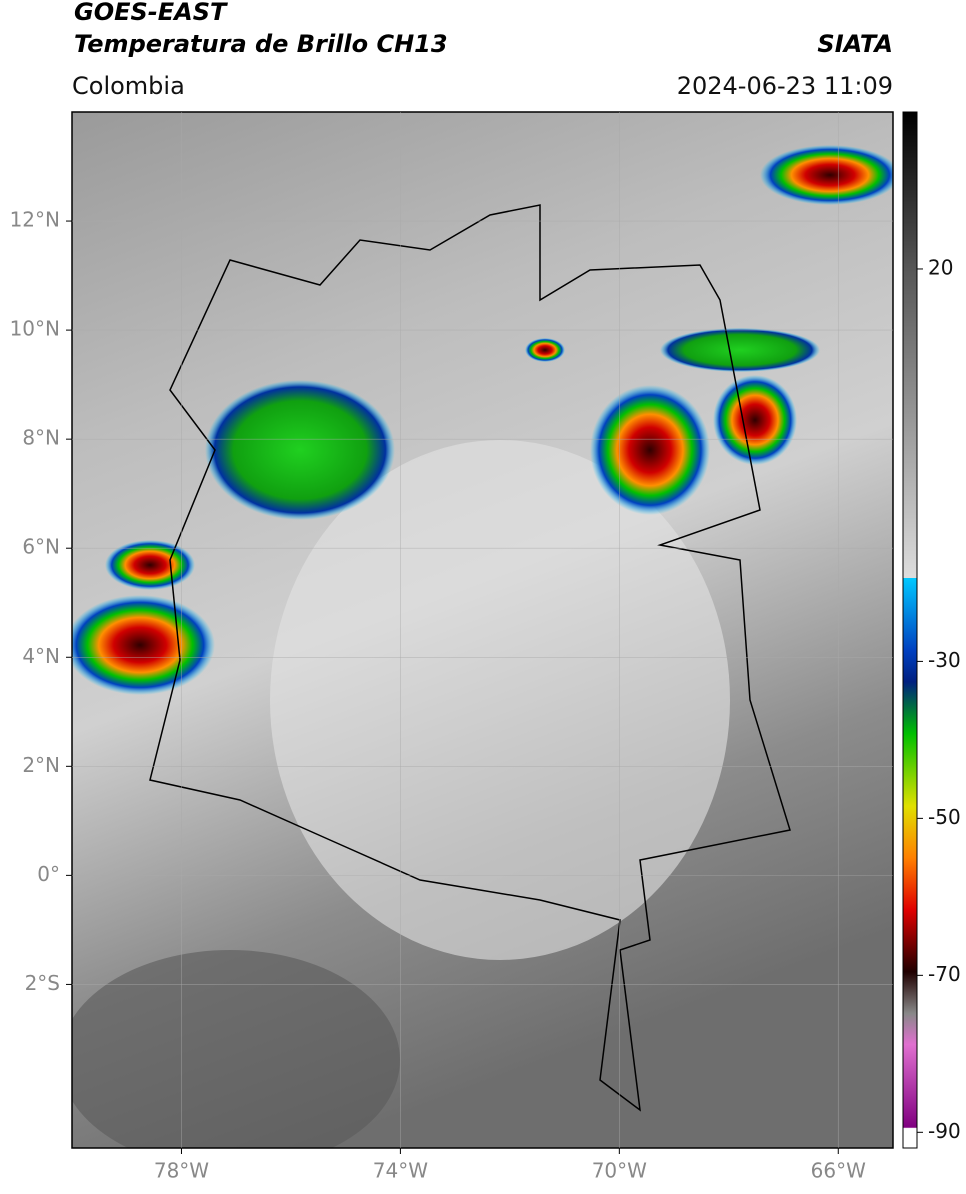 This screenshot has width=966, height=1194. Describe the element at coordinates (838, 1171) in the screenshot. I see `x-tick-label: 66°W` at that location.